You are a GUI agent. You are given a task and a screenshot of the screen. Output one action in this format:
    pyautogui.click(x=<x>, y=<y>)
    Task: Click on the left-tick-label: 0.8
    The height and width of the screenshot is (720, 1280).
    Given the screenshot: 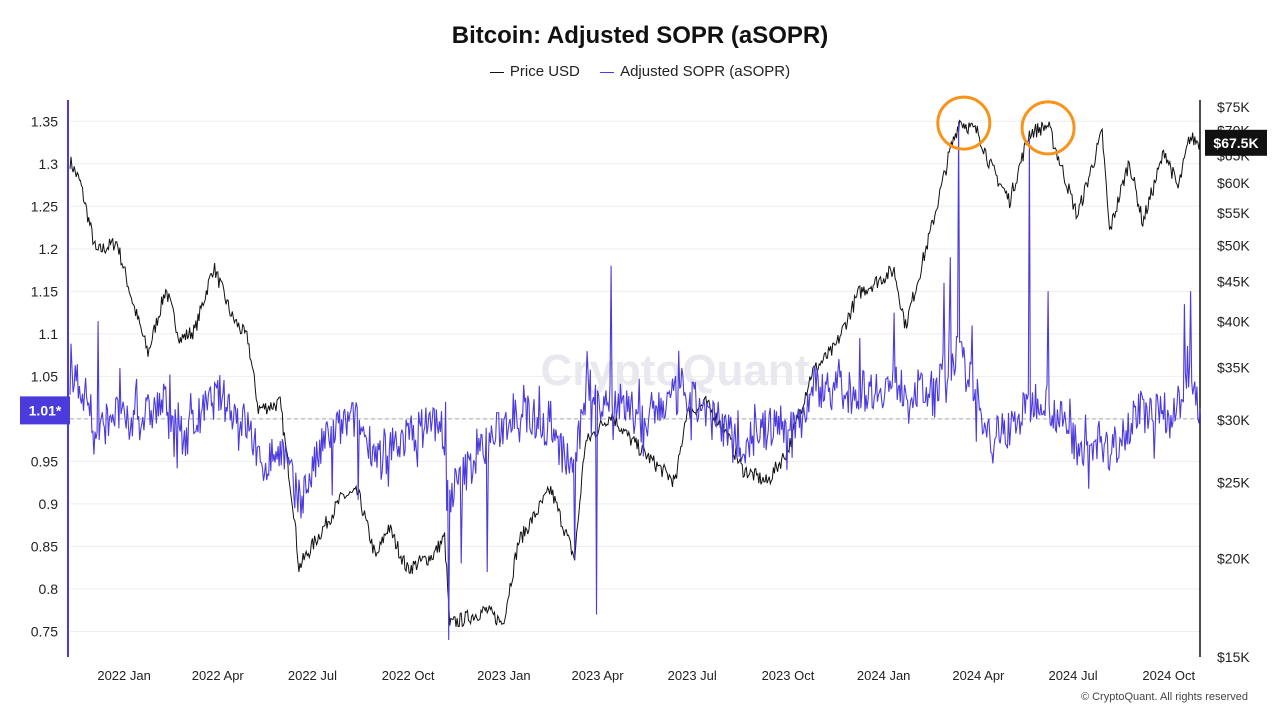 What is the action you would take?
    pyautogui.click(x=49, y=589)
    